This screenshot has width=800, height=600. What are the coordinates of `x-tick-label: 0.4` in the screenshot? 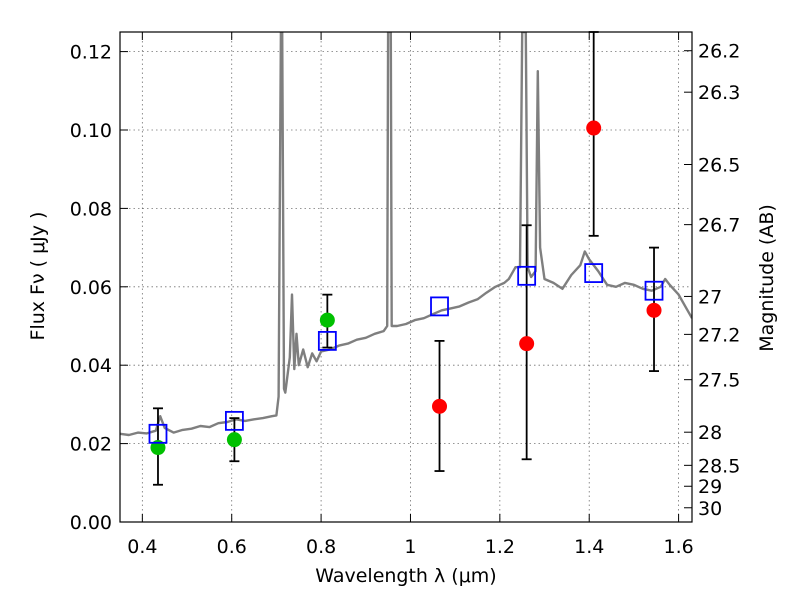 It's located at (142, 547).